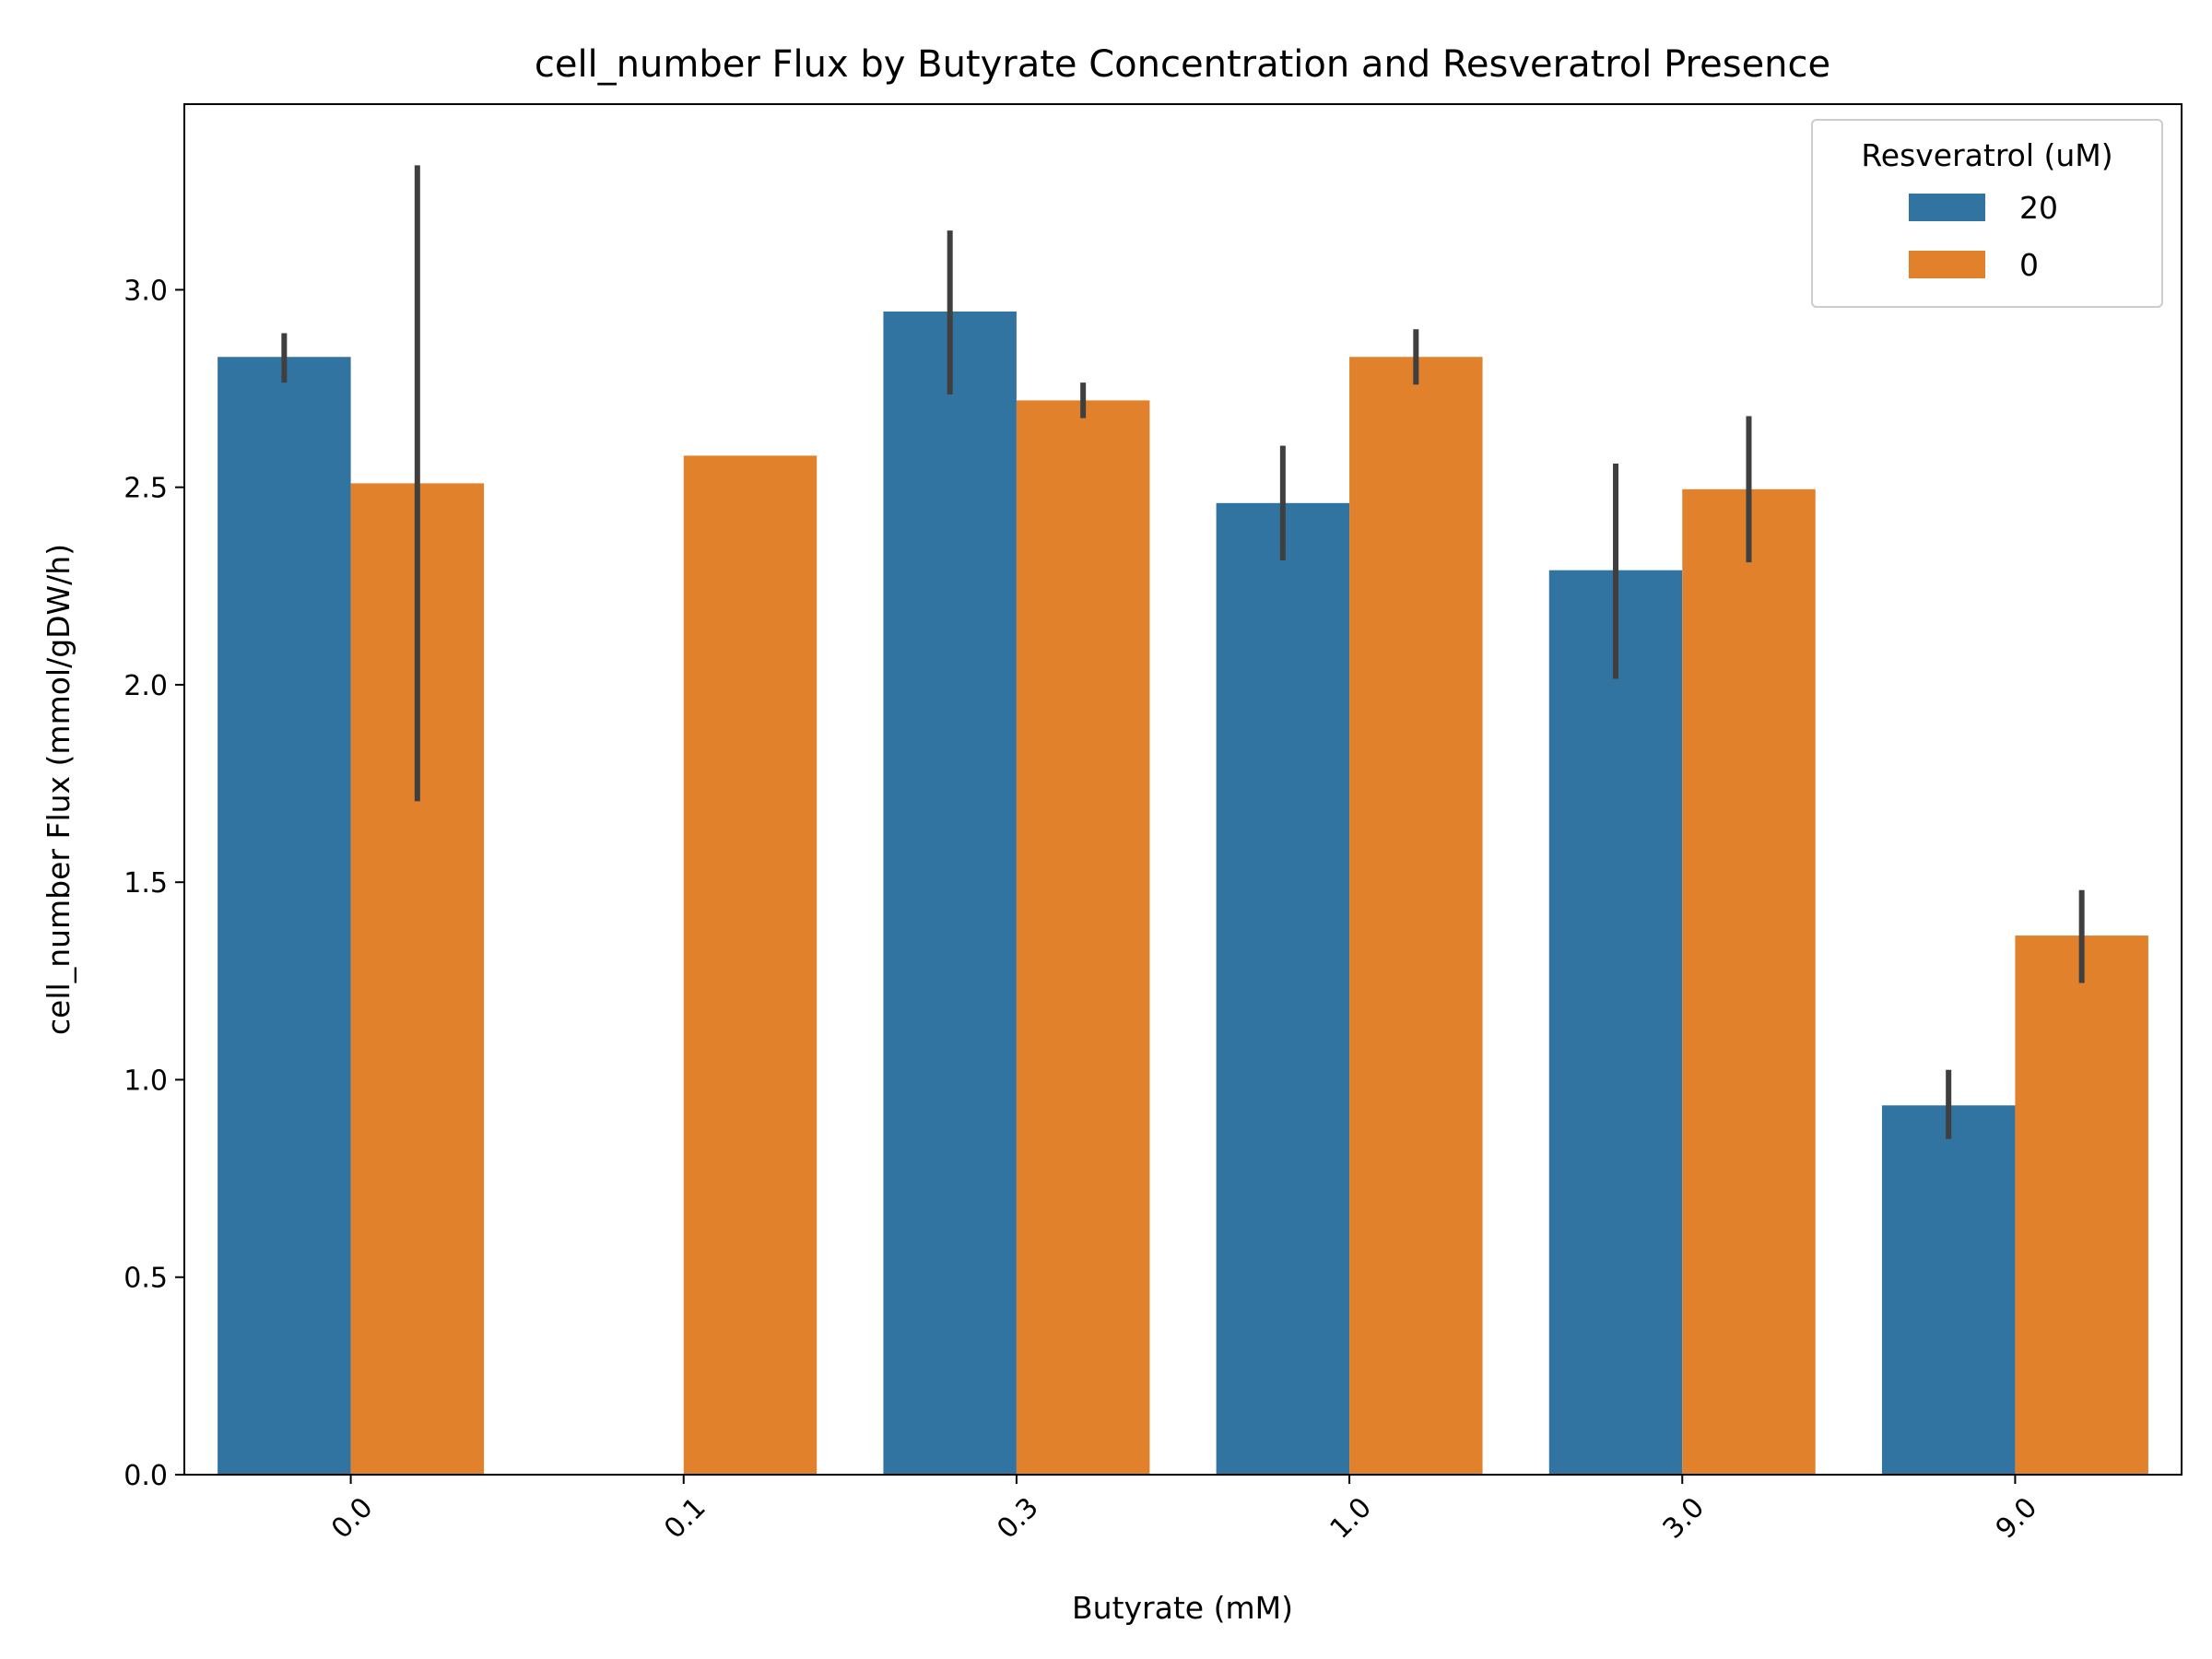 The width and height of the screenshot is (2212, 1659). Describe the element at coordinates (2029, 265) in the screenshot. I see `legend-label-0: 0` at that location.